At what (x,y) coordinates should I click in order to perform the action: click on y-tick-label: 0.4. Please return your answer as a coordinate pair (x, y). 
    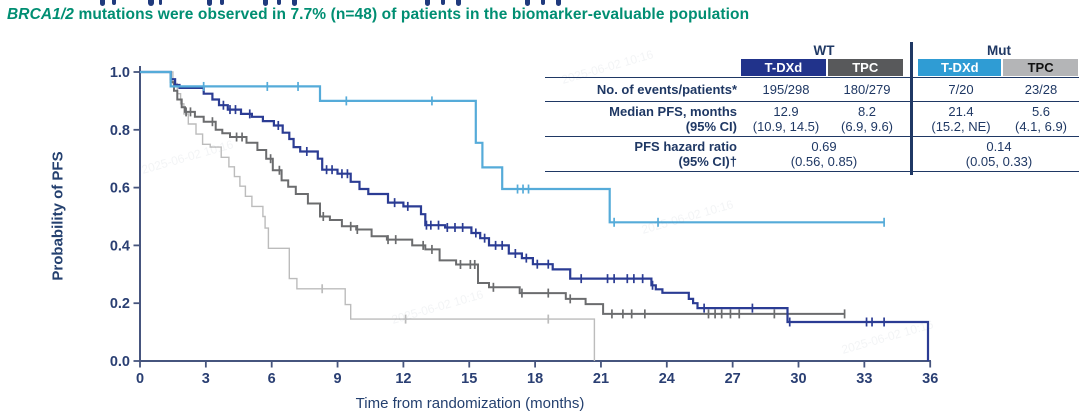
    Looking at the image, I should click on (120, 246).